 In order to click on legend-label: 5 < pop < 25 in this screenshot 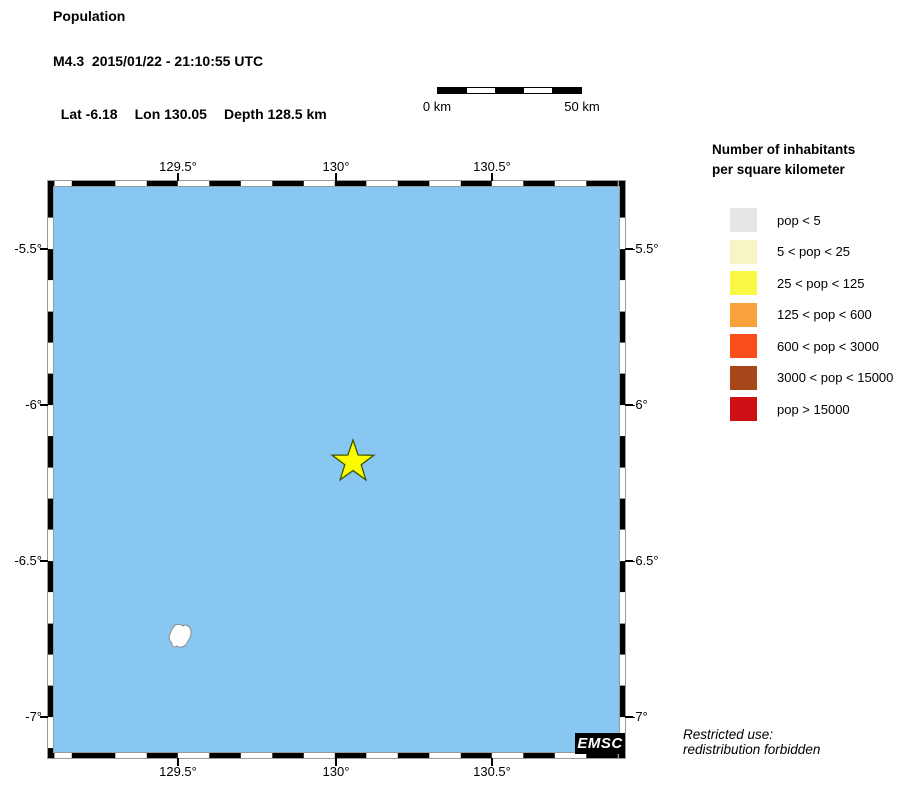, I will do `click(814, 251)`.